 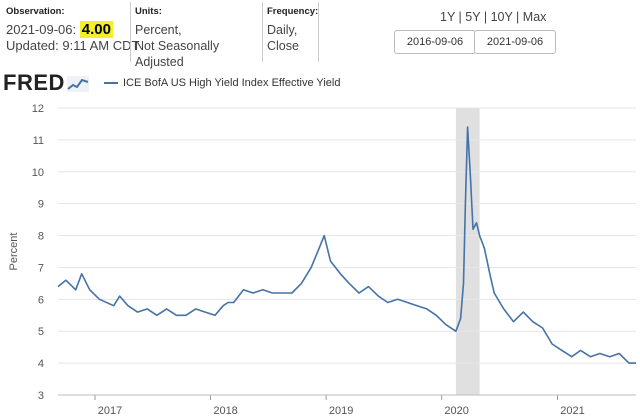 I want to click on fred-logo: FRED, so click(x=46, y=83).